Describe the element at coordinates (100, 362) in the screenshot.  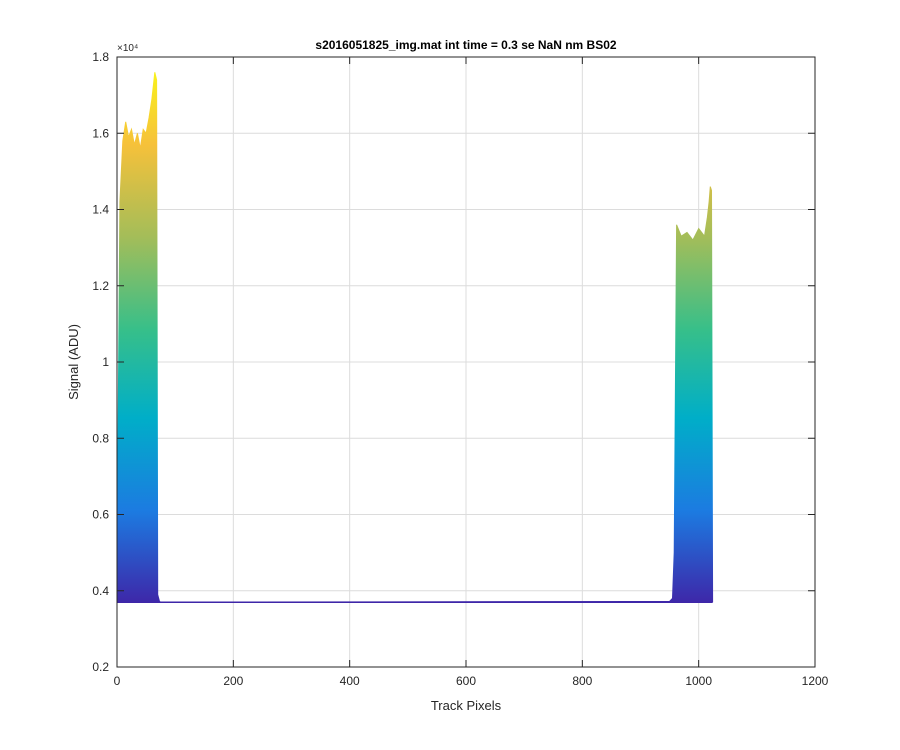
I see `y-tick-labels: 0.2 0.4 0.6 0.8 1 1.2 1.4 1.6 1.8` at that location.